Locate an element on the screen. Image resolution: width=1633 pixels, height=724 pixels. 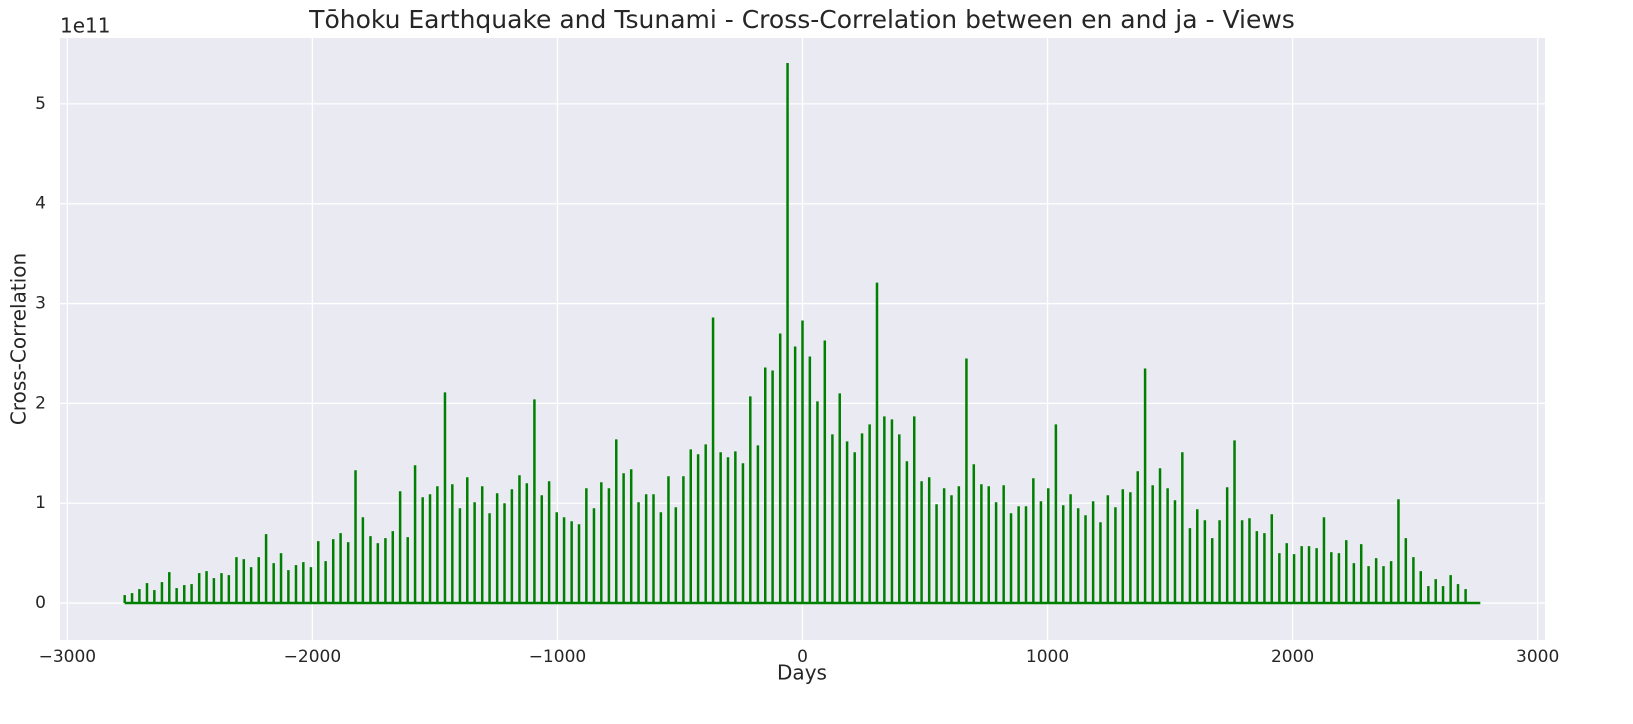
y-tick-label: 5 is located at coordinates (40, 104).